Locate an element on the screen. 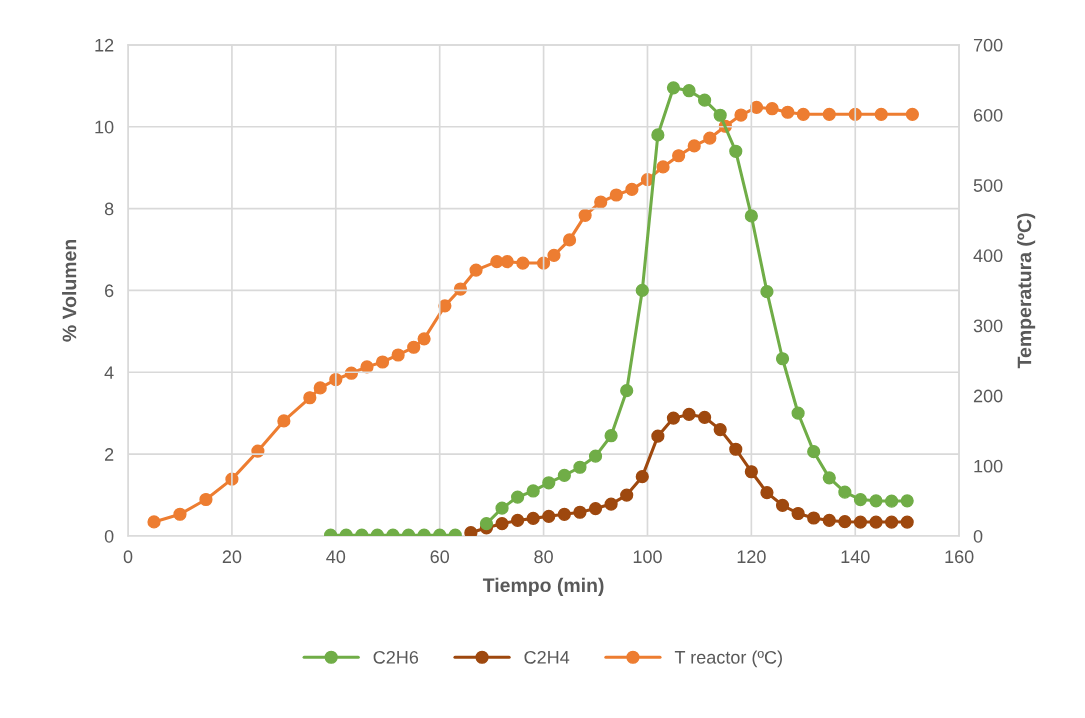  y-axis-title: % Volumen is located at coordinates (69, 290).